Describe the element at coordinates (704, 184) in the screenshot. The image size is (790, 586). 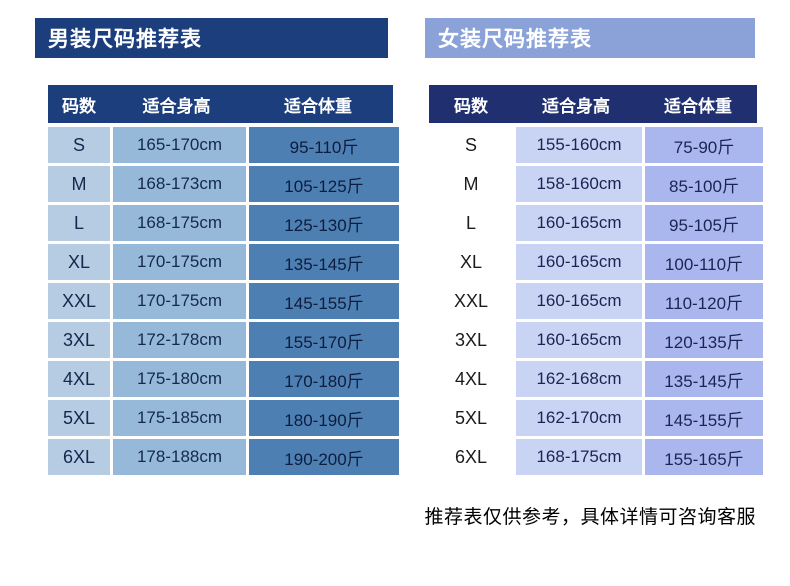
I see `weight-cell: 85-100斤` at that location.